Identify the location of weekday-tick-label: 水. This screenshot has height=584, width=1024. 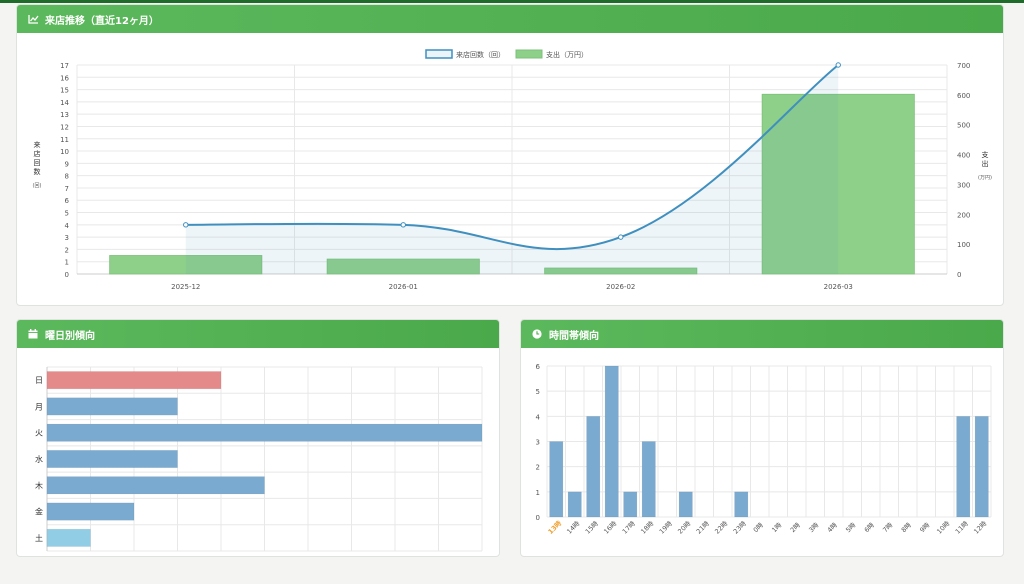
(39, 459).